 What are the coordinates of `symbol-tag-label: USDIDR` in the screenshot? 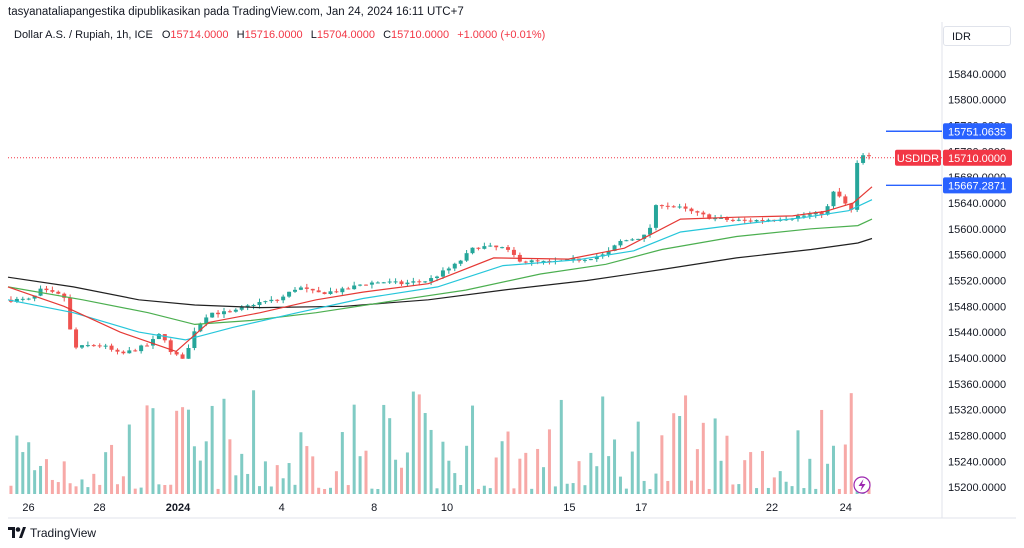 It's located at (918, 159).